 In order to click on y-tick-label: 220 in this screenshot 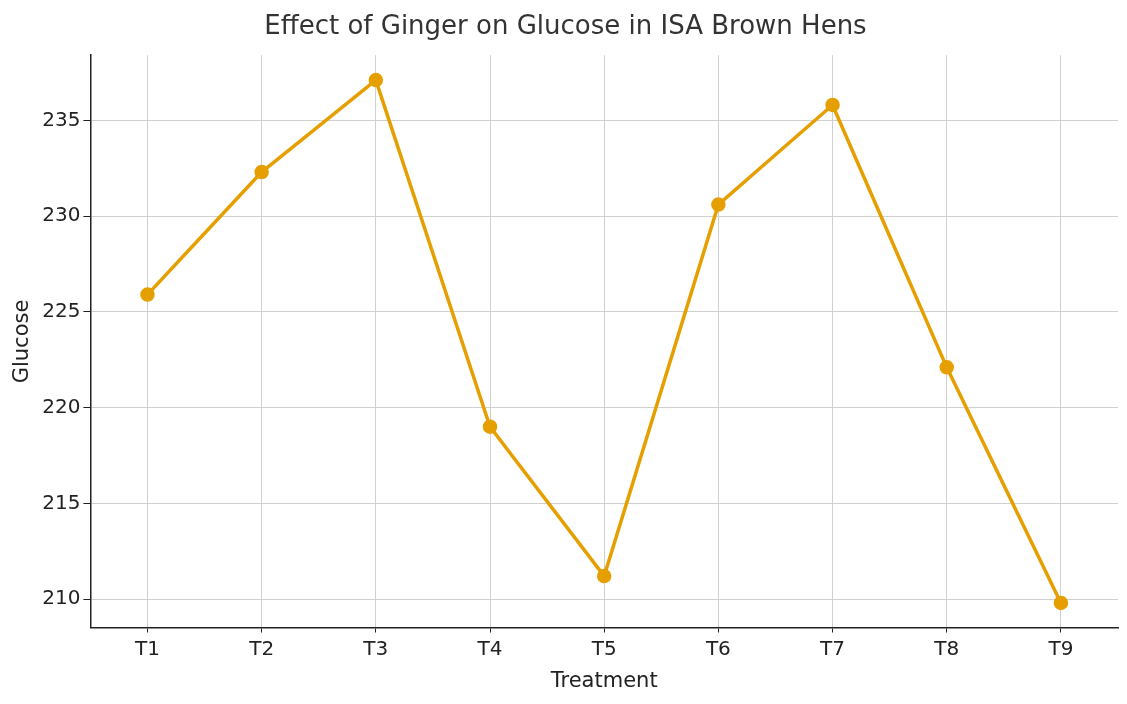, I will do `click(61, 405)`.